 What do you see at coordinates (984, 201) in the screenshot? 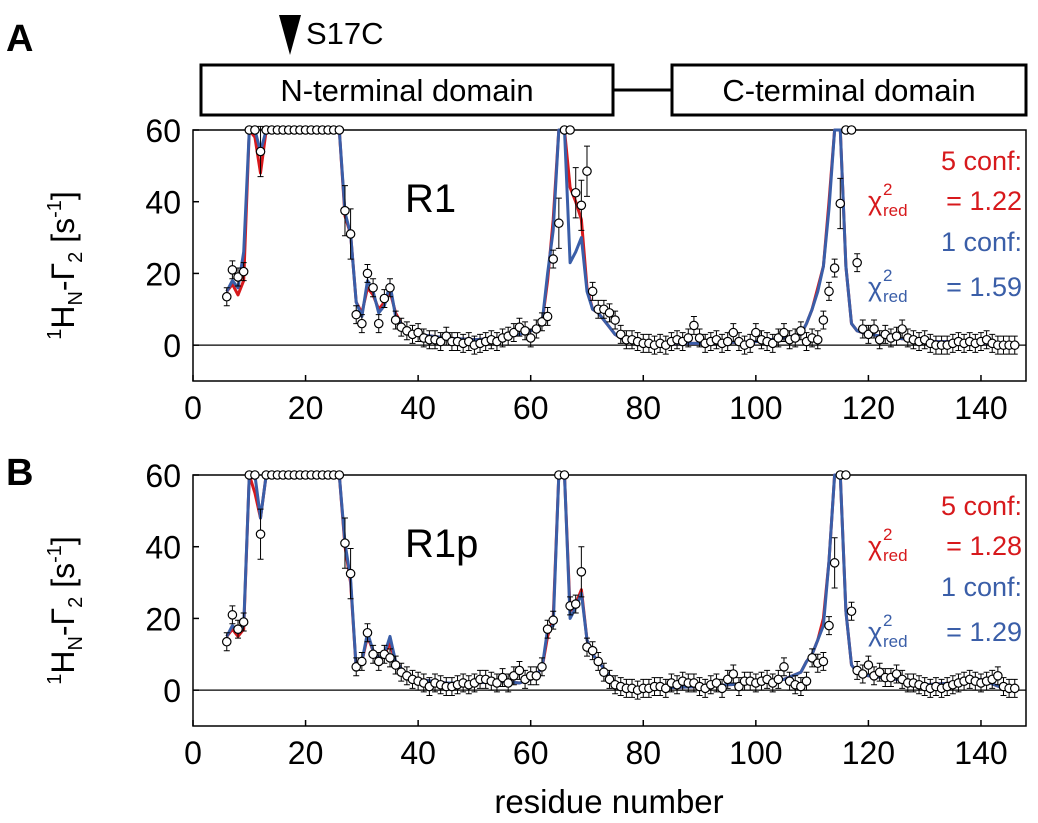
I see `panel-a-red-chi-value: = 1.22` at bounding box center [984, 201].